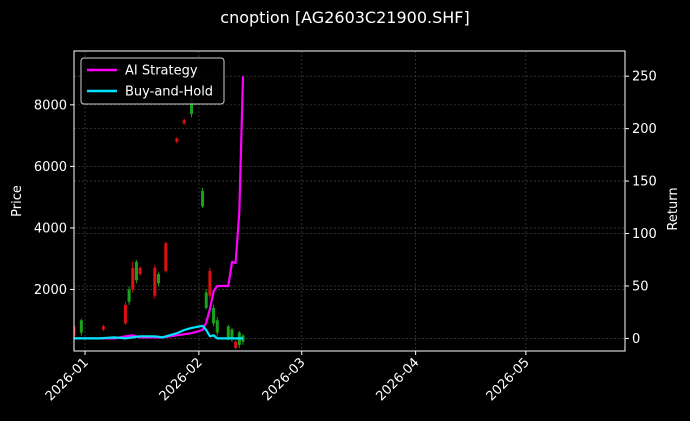 This screenshot has height=421, width=690. I want to click on left-tick-label: 6000, so click(50, 167).